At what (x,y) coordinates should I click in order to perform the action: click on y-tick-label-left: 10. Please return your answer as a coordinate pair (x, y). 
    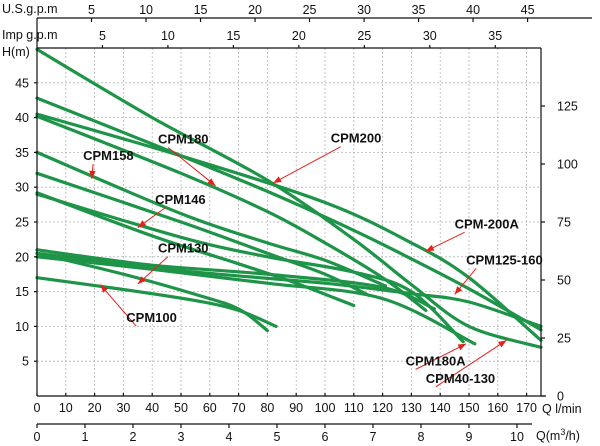
    Looking at the image, I should click on (22, 327).